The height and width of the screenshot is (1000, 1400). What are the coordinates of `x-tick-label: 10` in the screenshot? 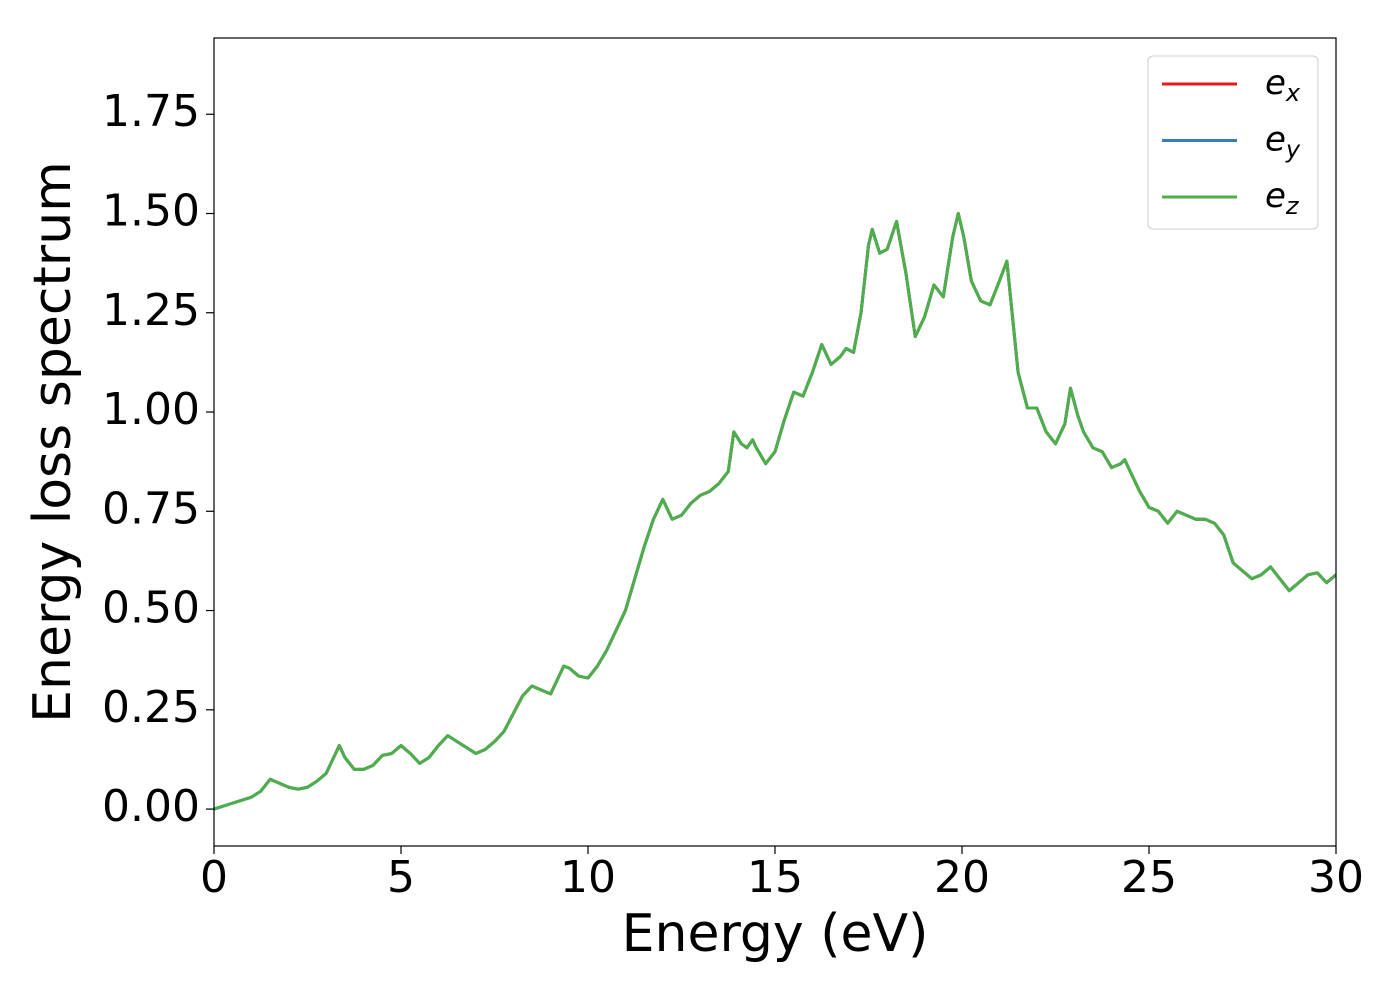 It's located at (588, 877).